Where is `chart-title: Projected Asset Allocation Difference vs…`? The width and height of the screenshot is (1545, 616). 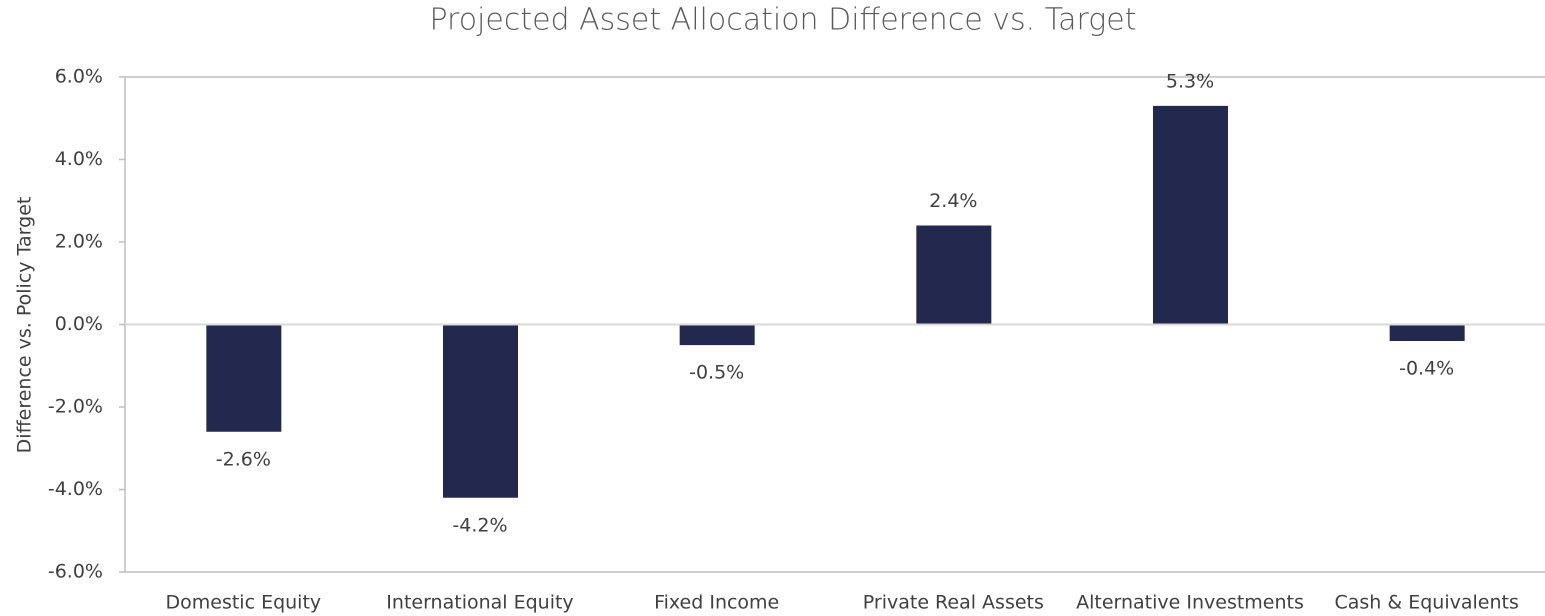
chart-title: Projected Asset Allocation Difference vs… is located at coordinates (782, 20).